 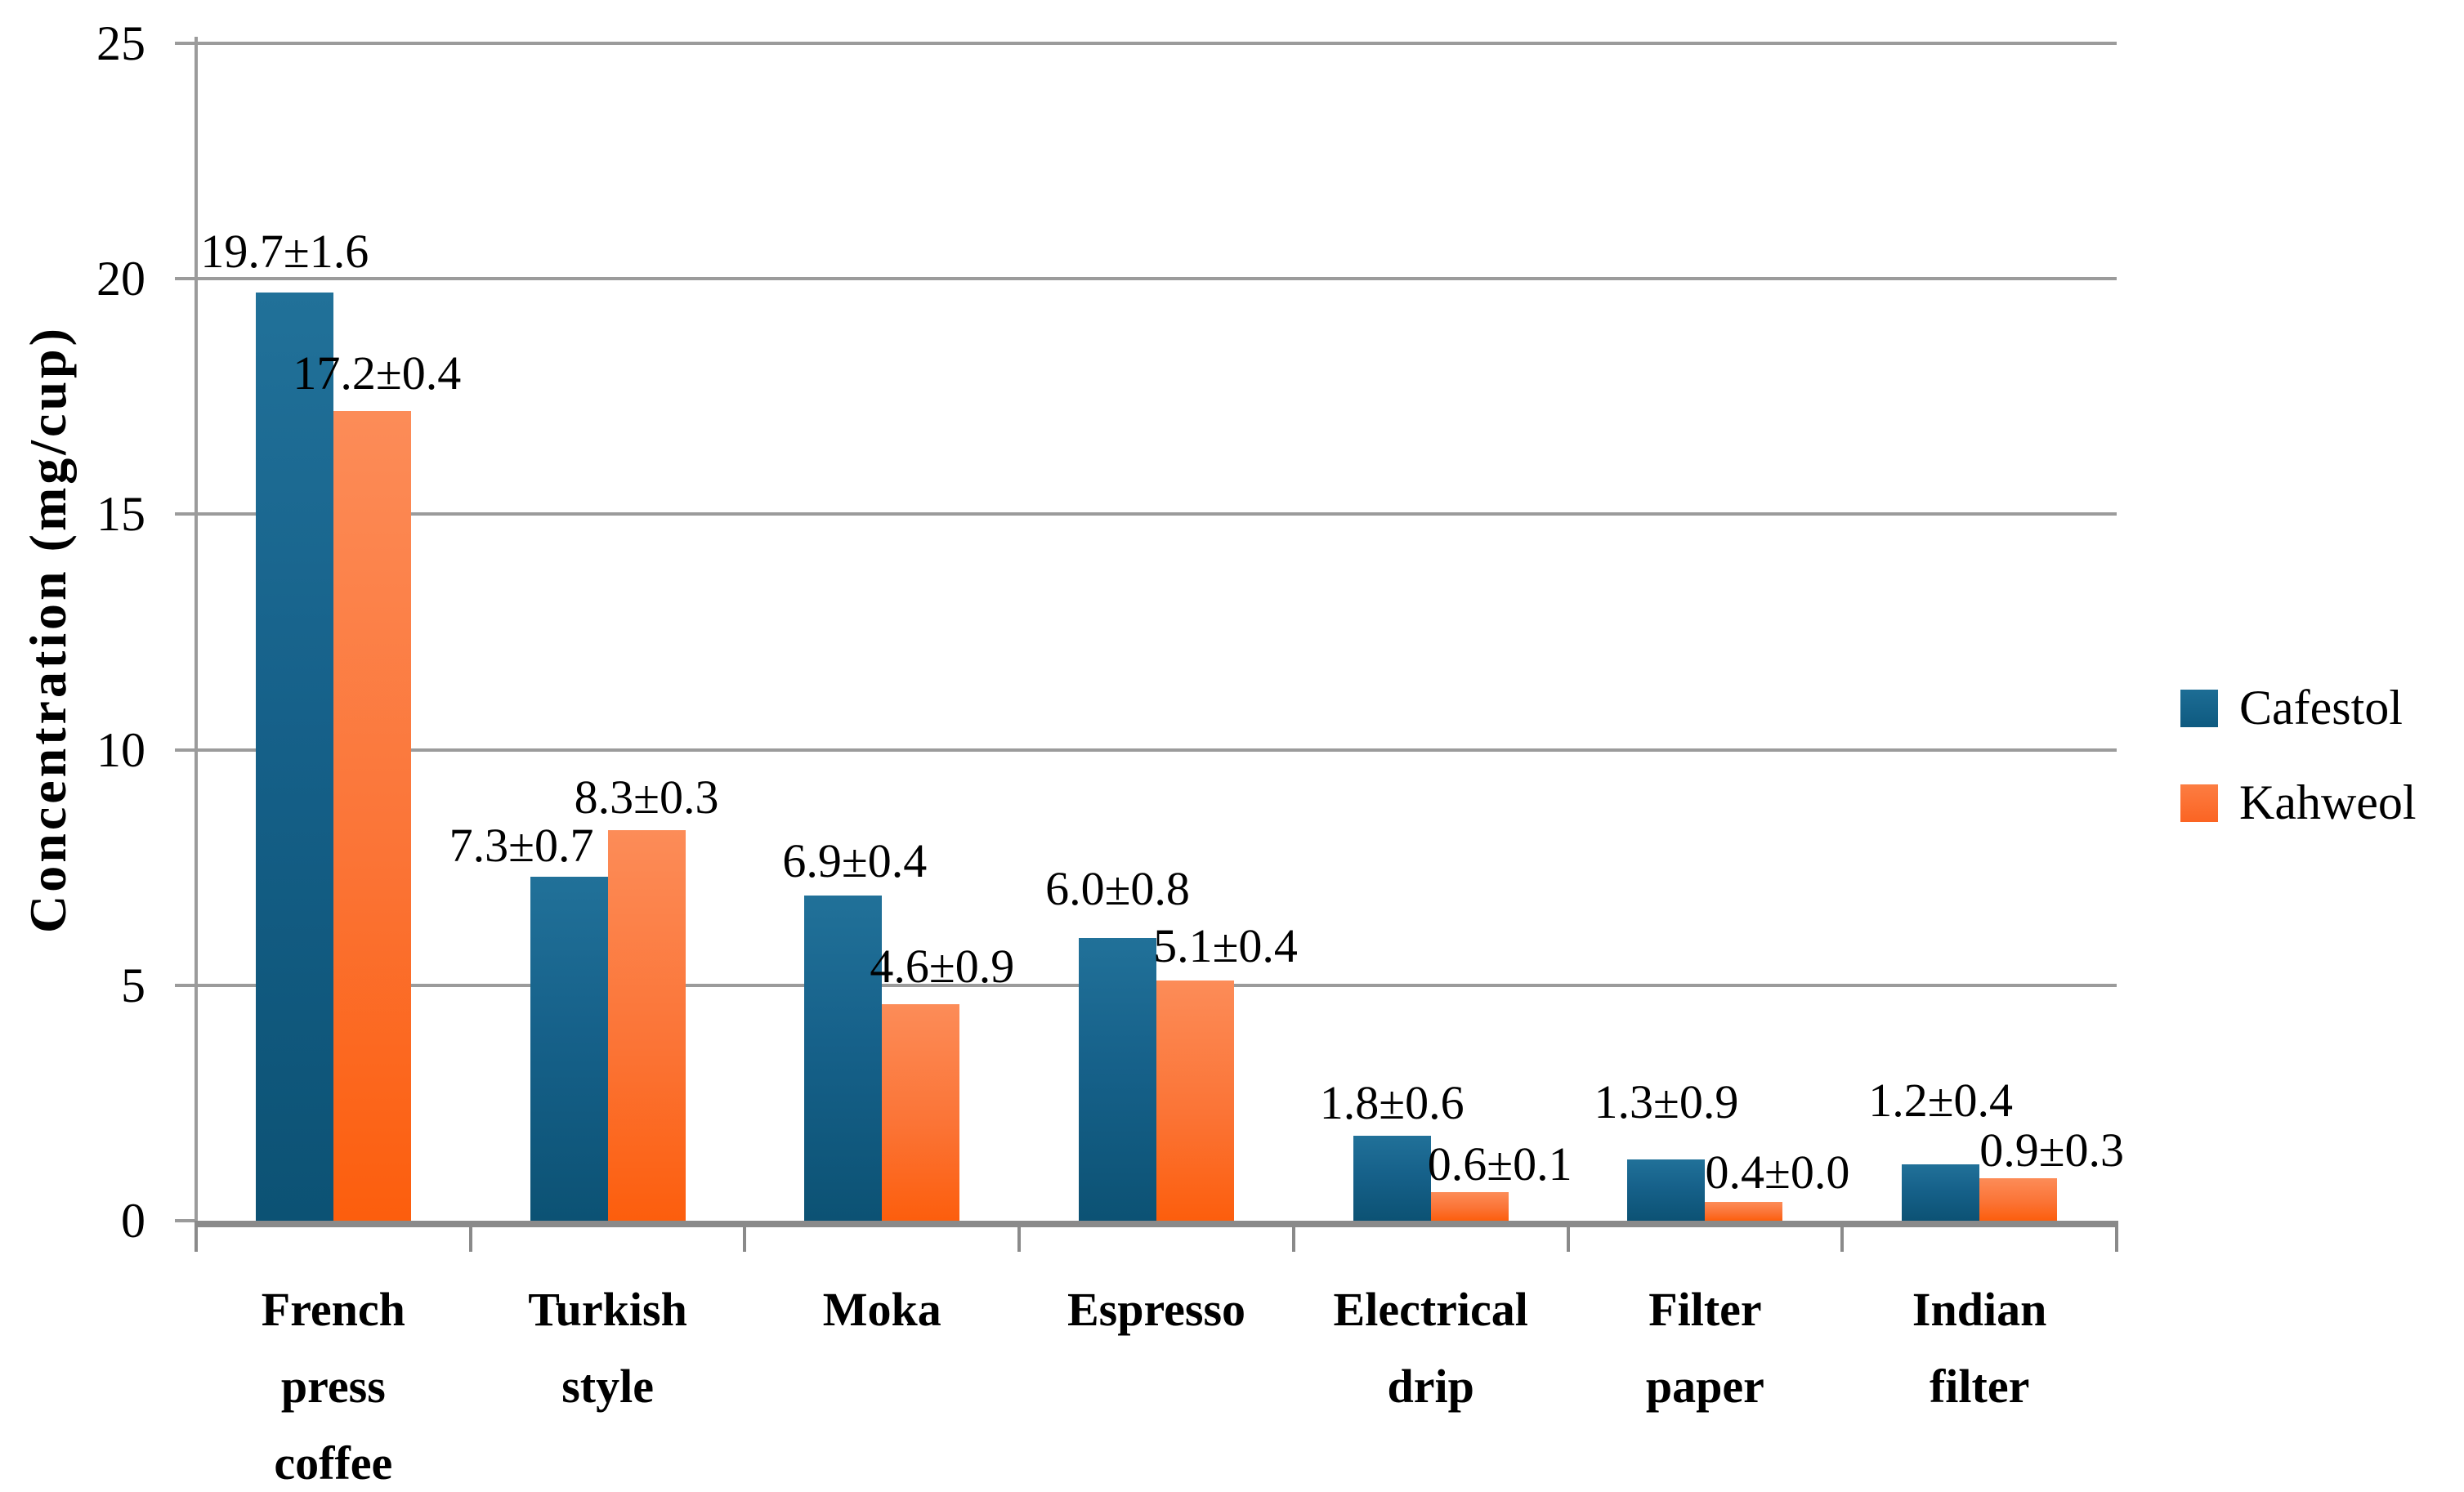 What do you see at coordinates (646, 1025) in the screenshot?
I see `bar-kahweol-turkish-style` at bounding box center [646, 1025].